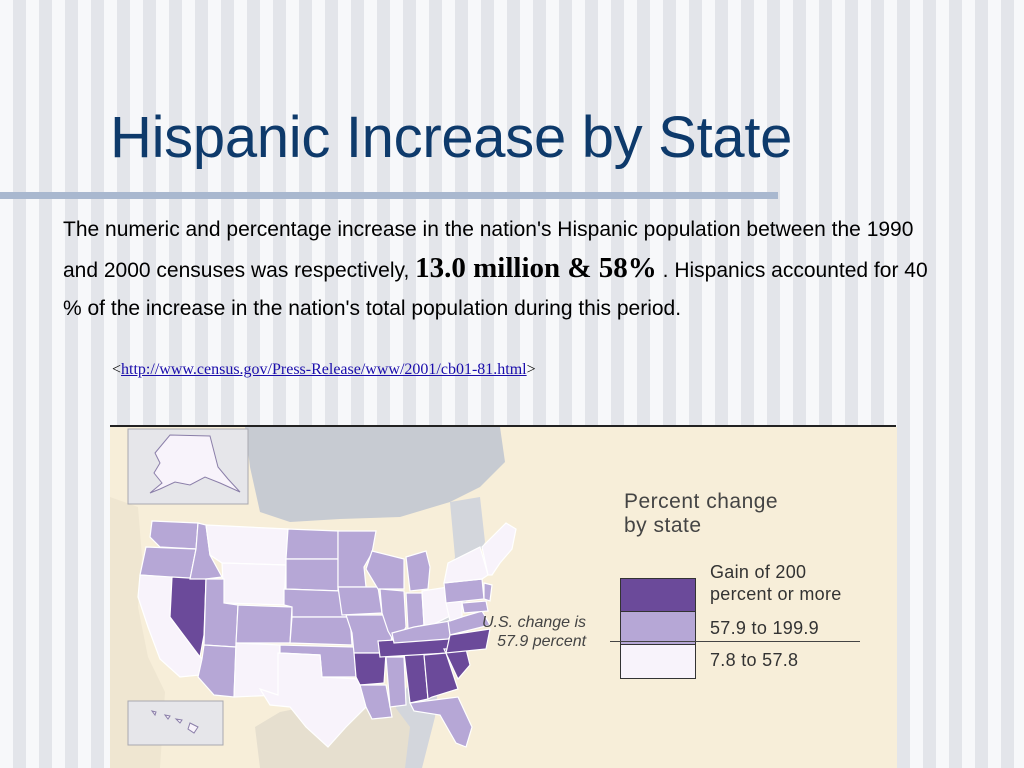  Describe the element at coordinates (468, 641) in the screenshot. I see `state-north-carolina` at that location.